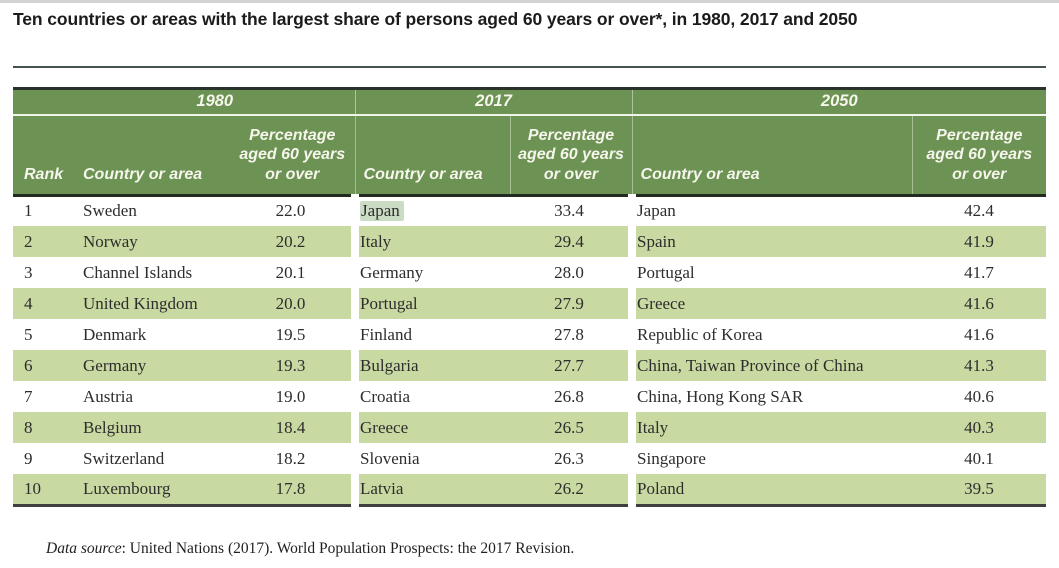 This screenshot has height=568, width=1059. Describe the element at coordinates (979, 272) in the screenshot. I see `pct-2050-cell: 41.7` at that location.